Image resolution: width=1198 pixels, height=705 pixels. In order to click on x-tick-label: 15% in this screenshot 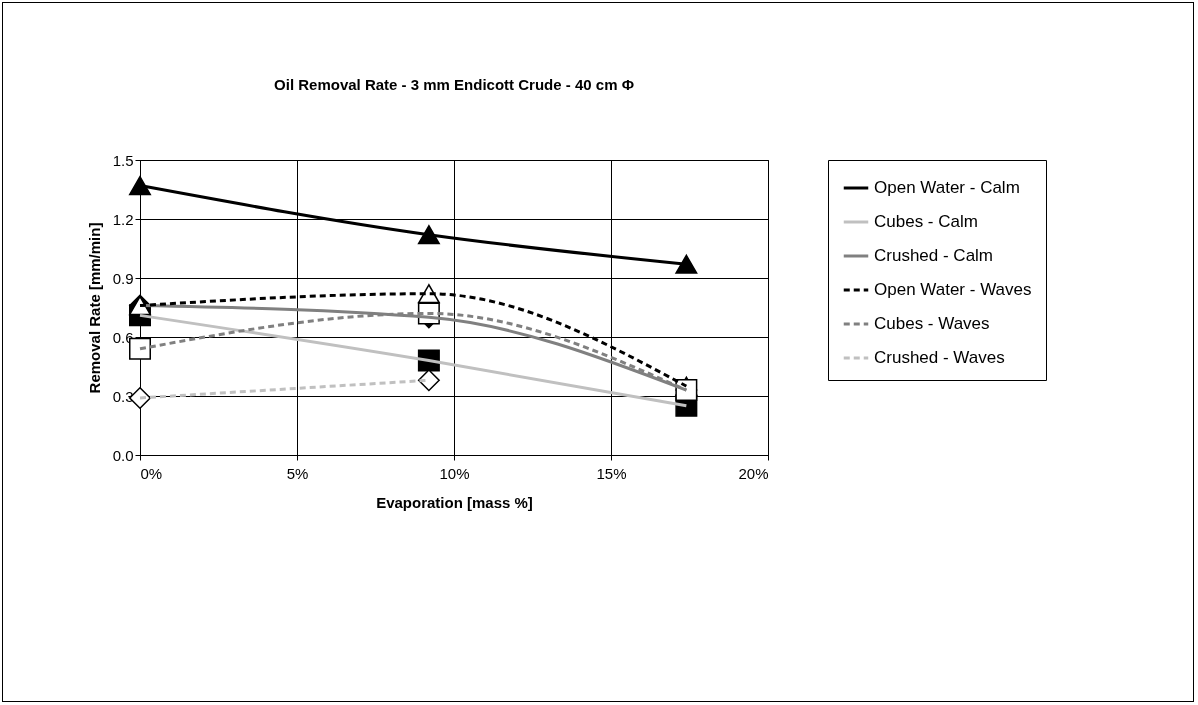, I will do `click(611, 473)`.